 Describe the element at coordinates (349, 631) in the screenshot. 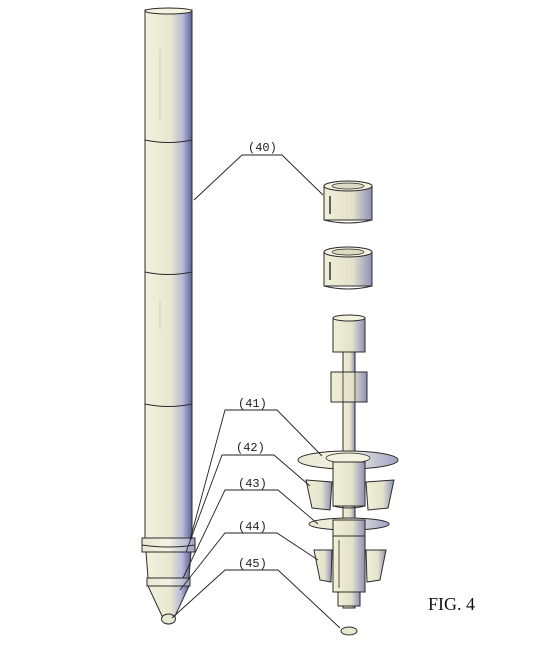

I see `bottom-tip` at that location.